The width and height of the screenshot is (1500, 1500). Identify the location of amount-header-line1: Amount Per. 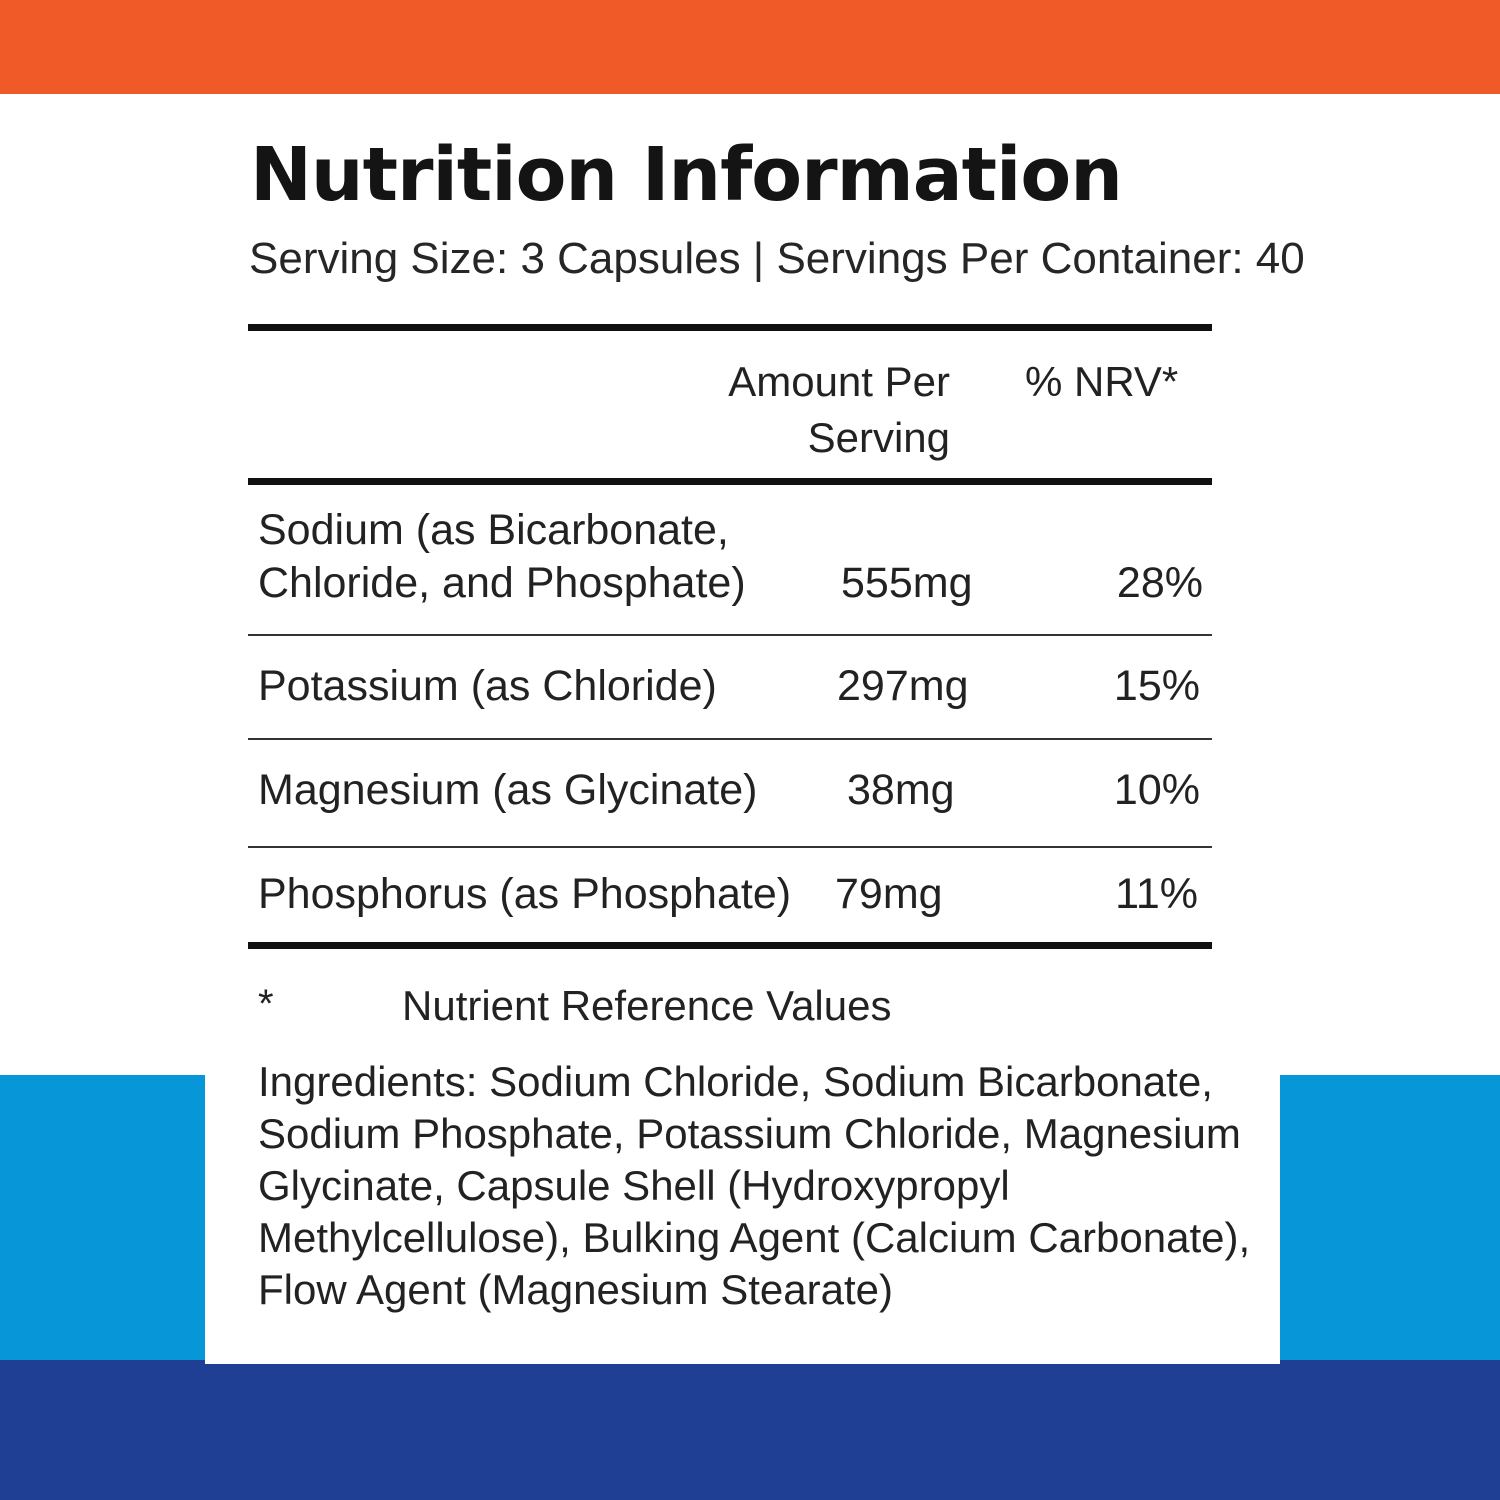
(839, 381).